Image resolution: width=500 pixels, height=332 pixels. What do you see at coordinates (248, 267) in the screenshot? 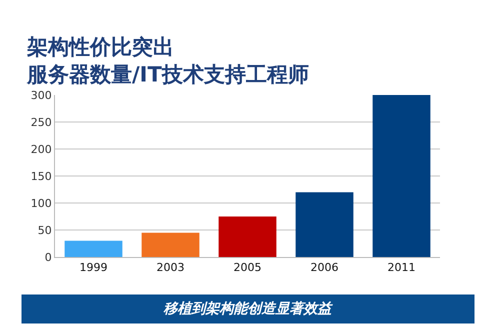
I see `x-tick-label: 2005` at bounding box center [248, 267].